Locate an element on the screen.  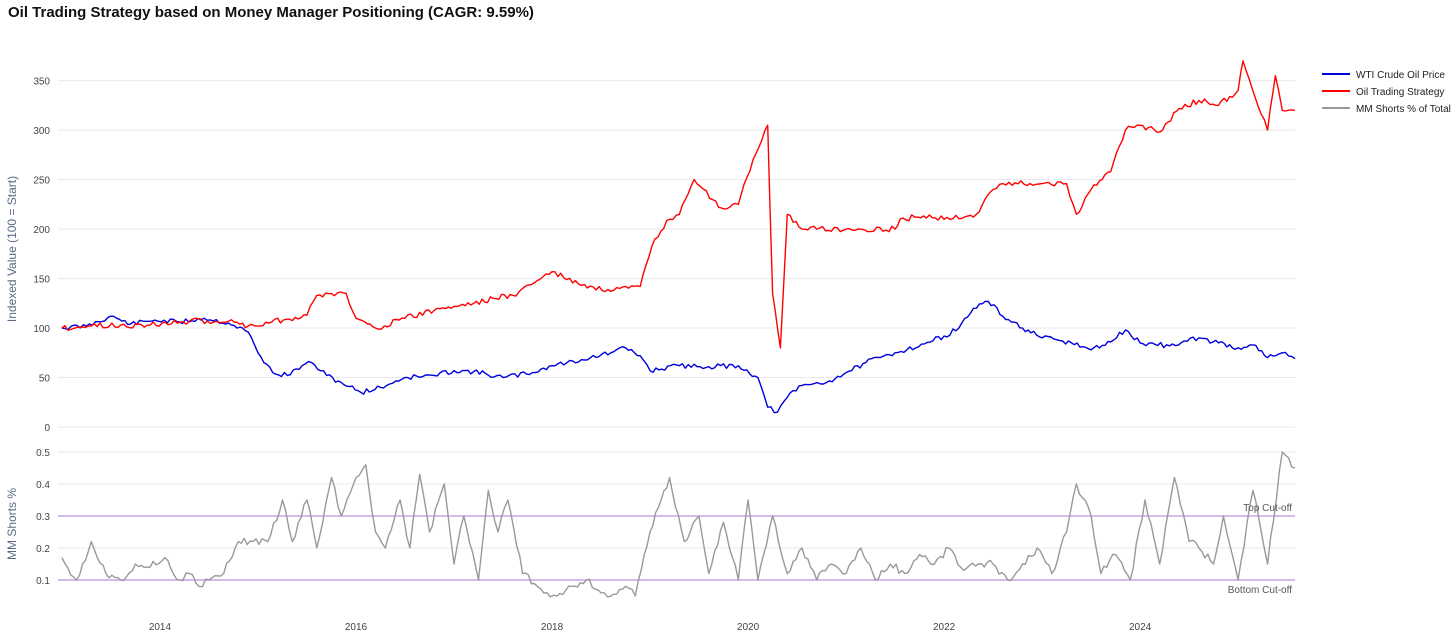
bottom-cutoff-label: Bottom Cut-off is located at coordinates (1260, 590).